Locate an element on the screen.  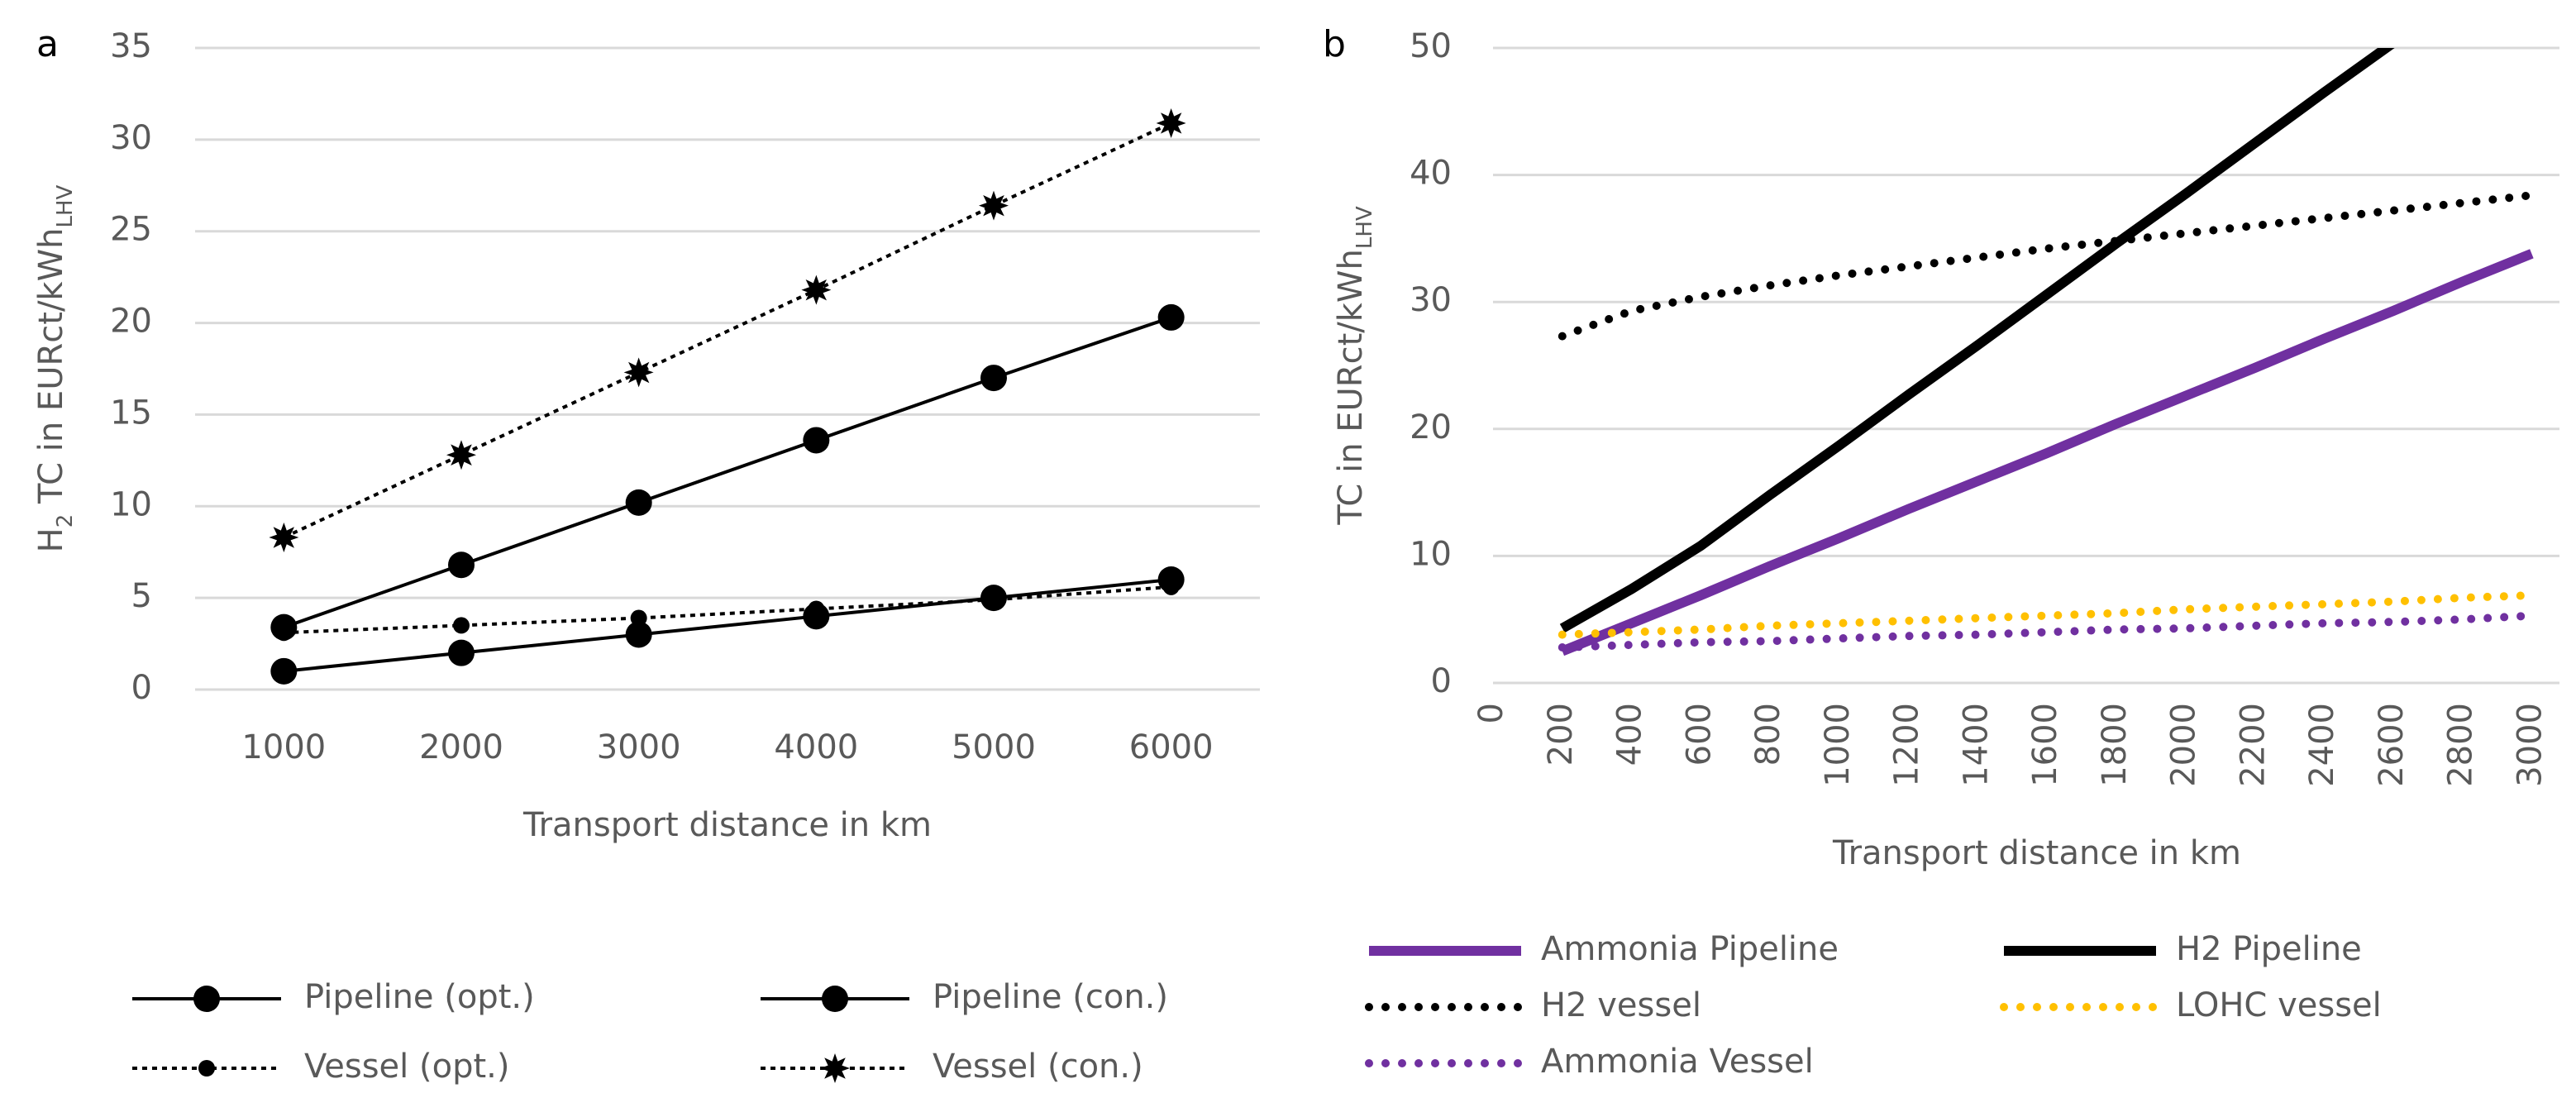
y-tick-label: 25 is located at coordinates (131, 230).